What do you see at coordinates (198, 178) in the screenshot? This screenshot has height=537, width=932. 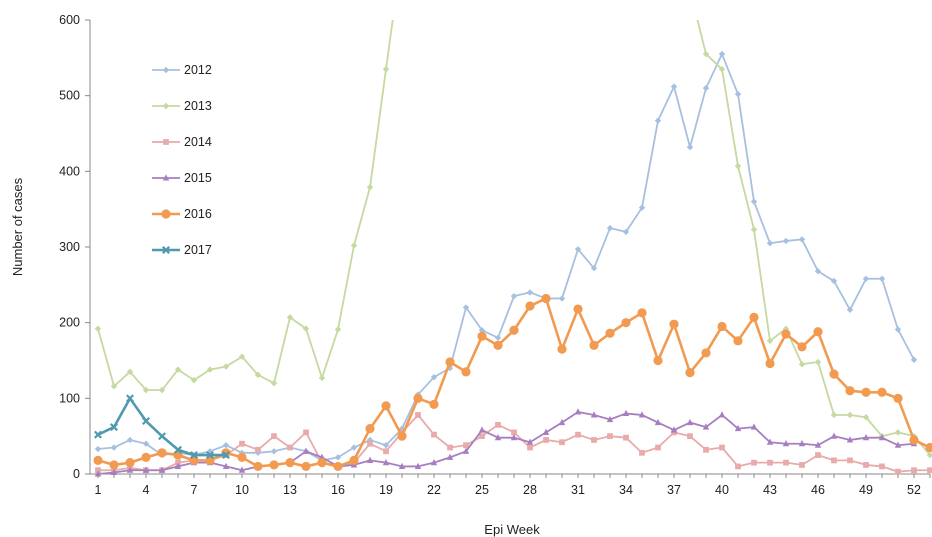 I see `legend-label: 2015` at bounding box center [198, 178].